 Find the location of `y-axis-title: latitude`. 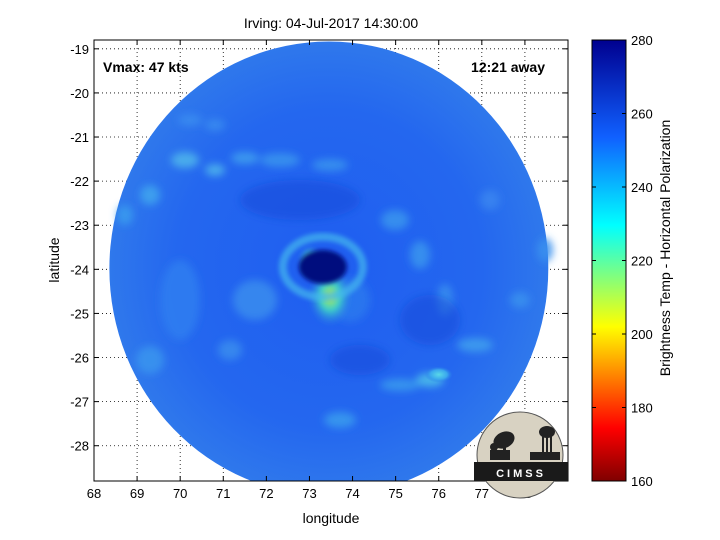

y-axis-title: latitude is located at coordinates (54, 259).